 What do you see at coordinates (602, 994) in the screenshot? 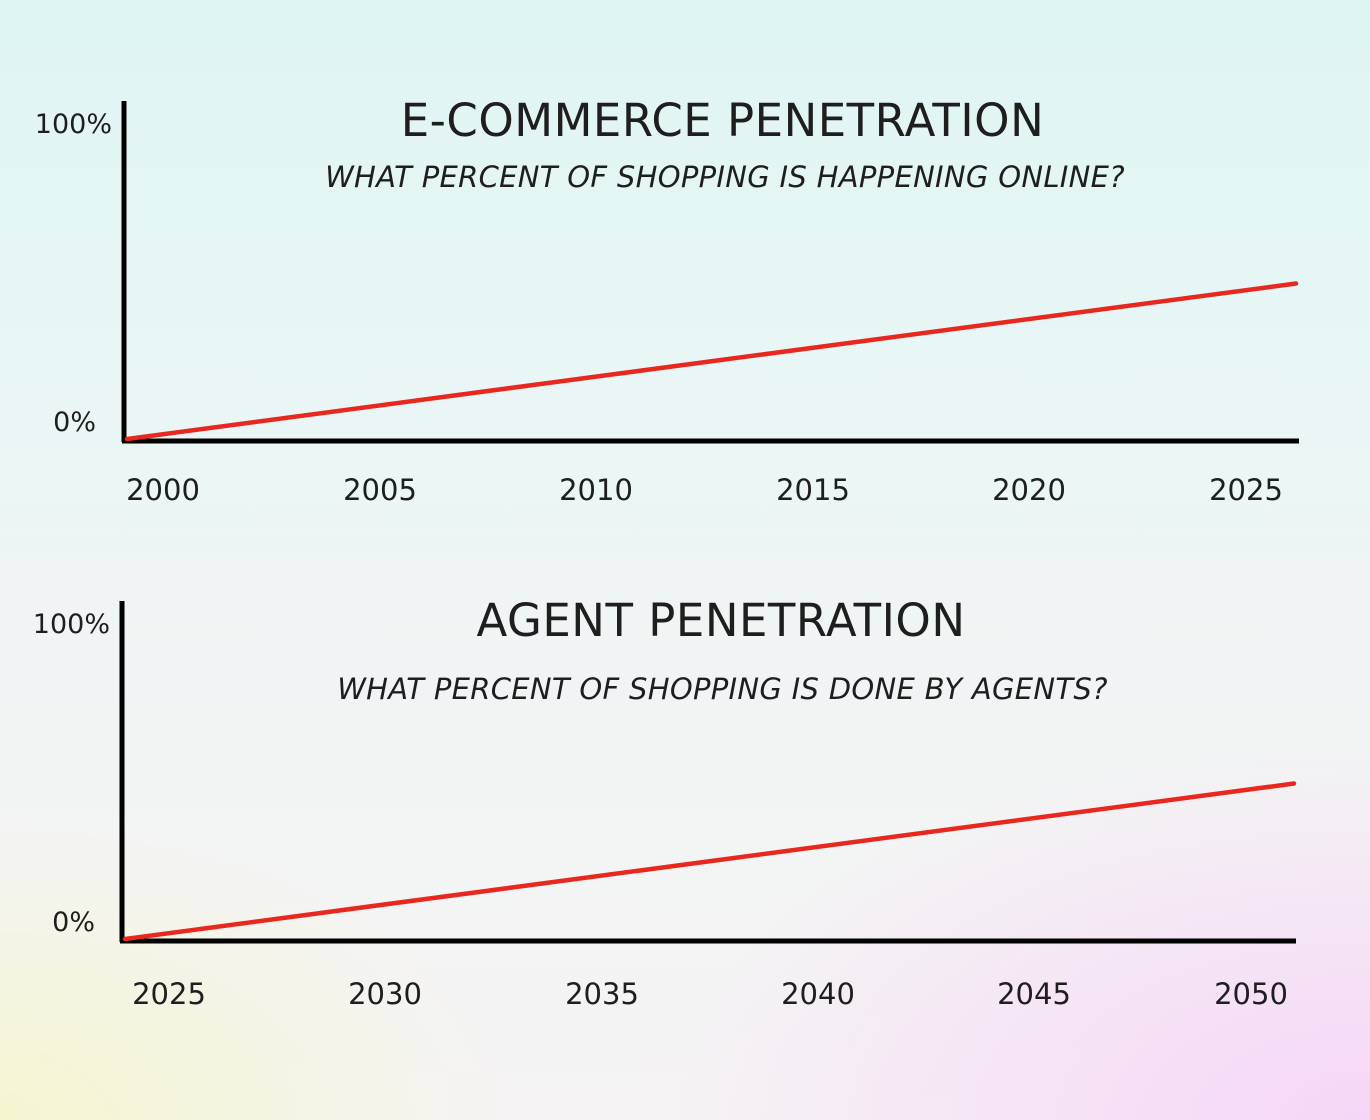
I see `x-tick-label-2035: 2035` at bounding box center [602, 994].